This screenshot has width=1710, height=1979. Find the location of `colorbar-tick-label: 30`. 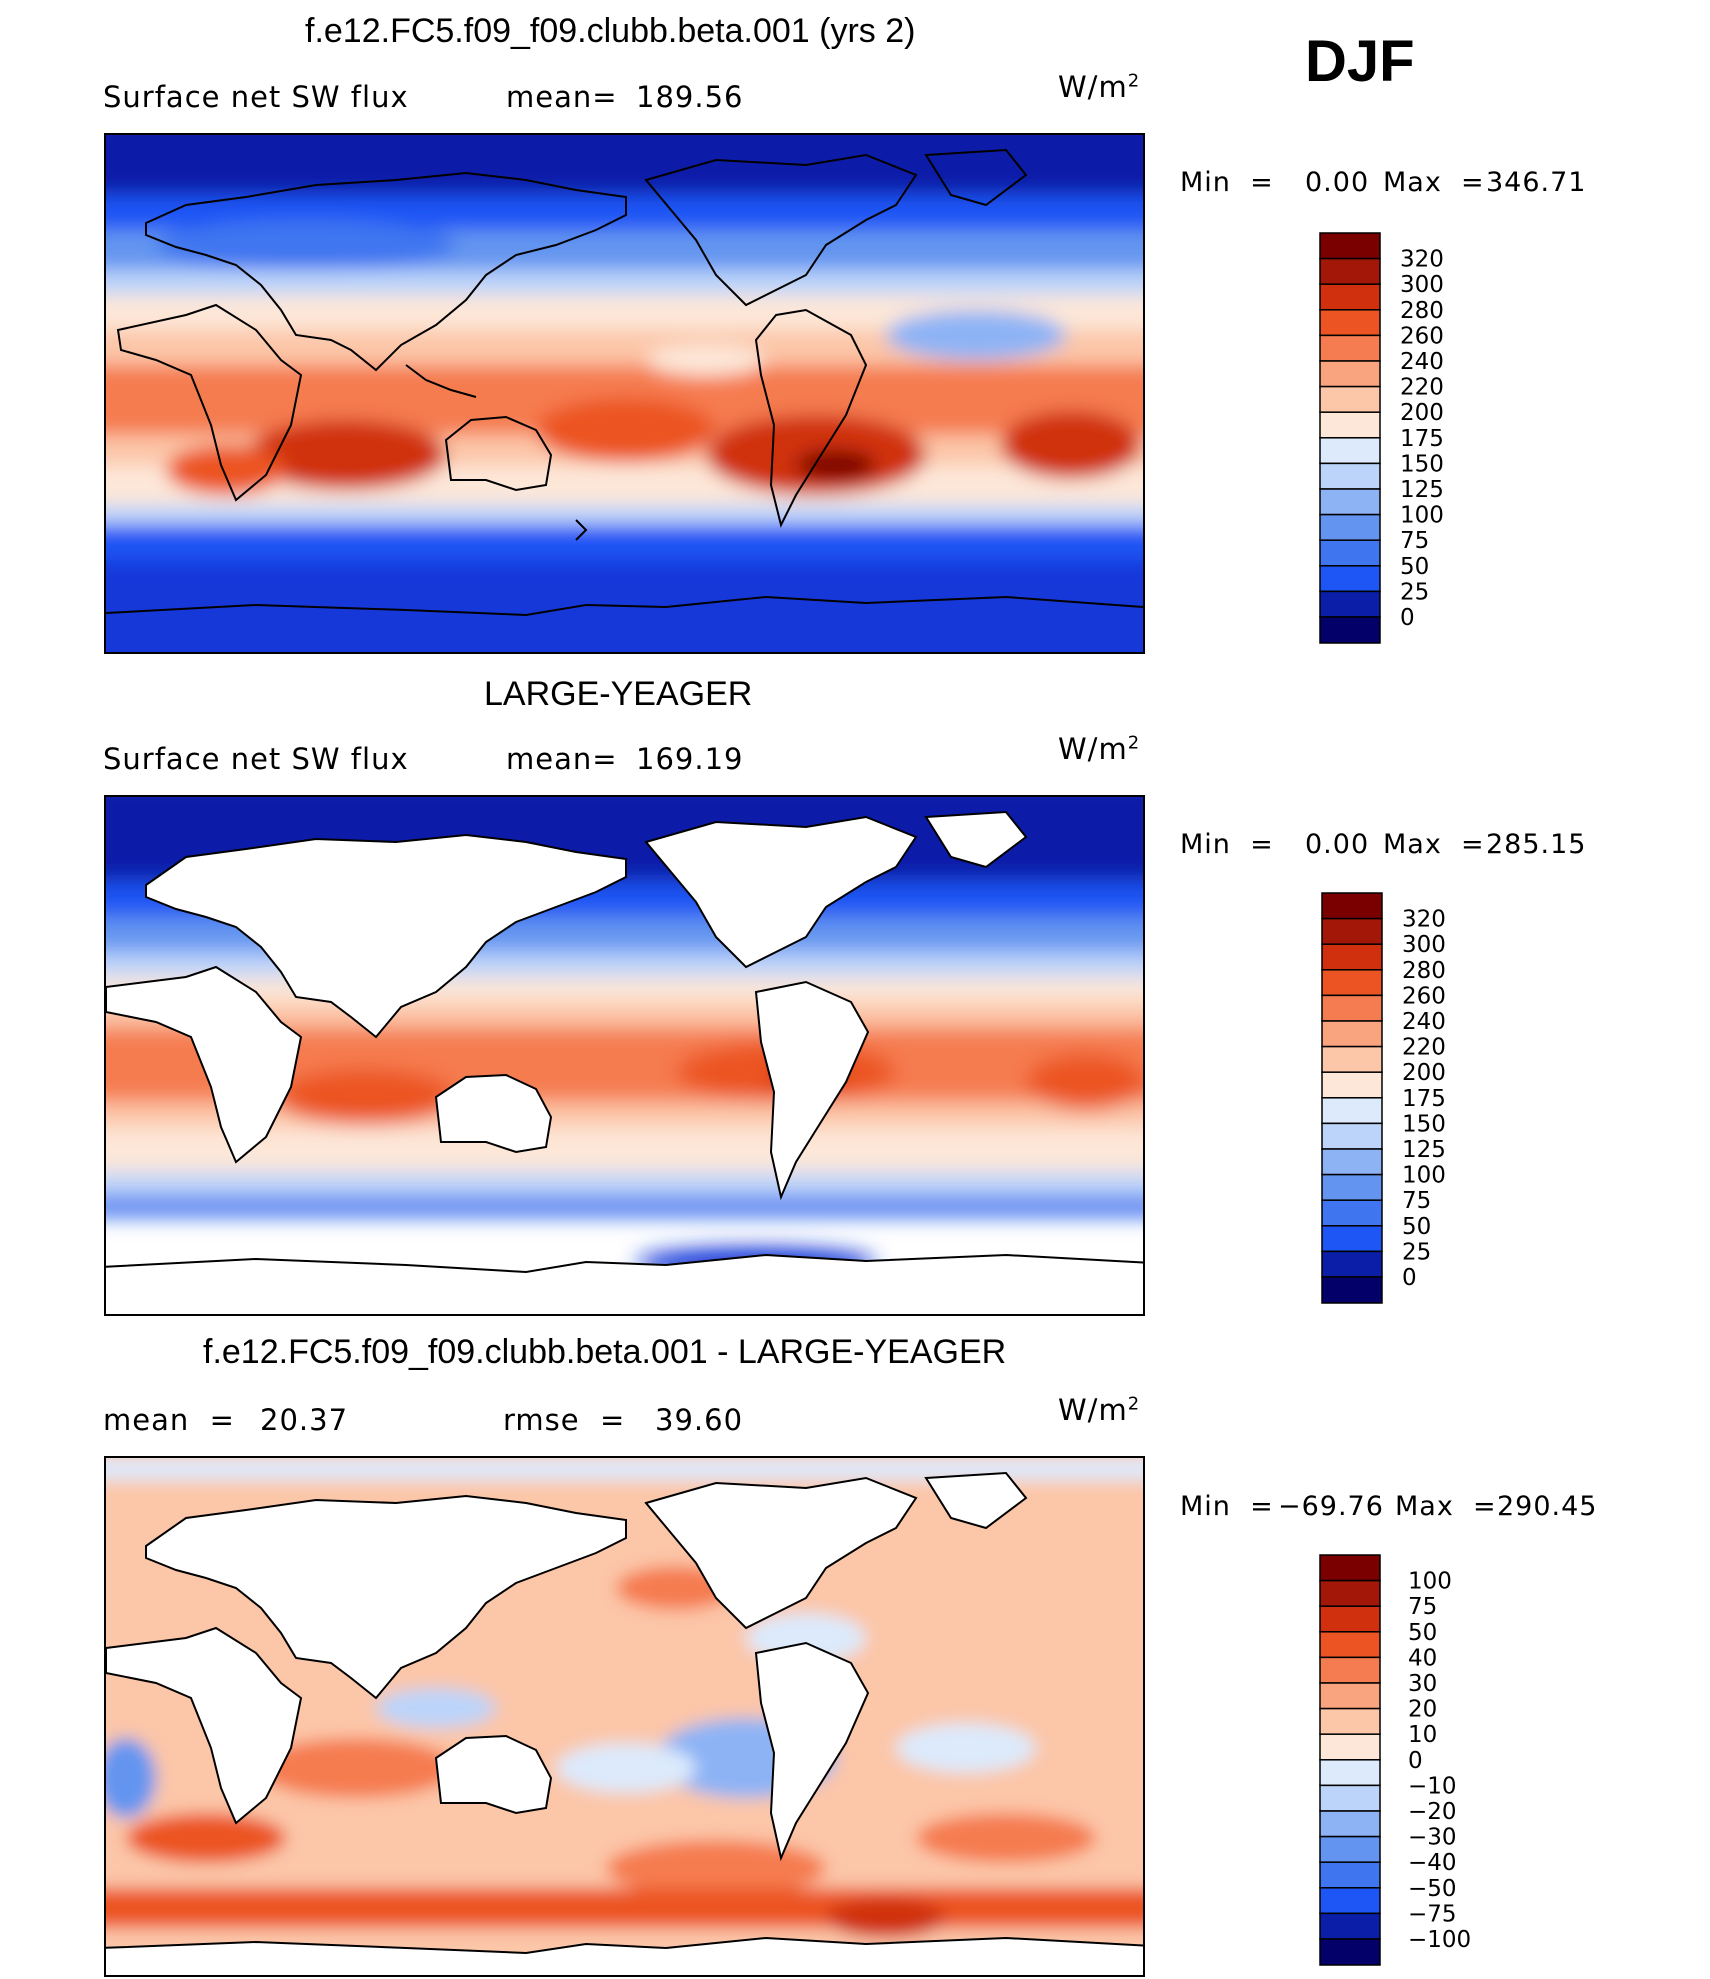

colorbar-tick-label: 30 is located at coordinates (1422, 1684).